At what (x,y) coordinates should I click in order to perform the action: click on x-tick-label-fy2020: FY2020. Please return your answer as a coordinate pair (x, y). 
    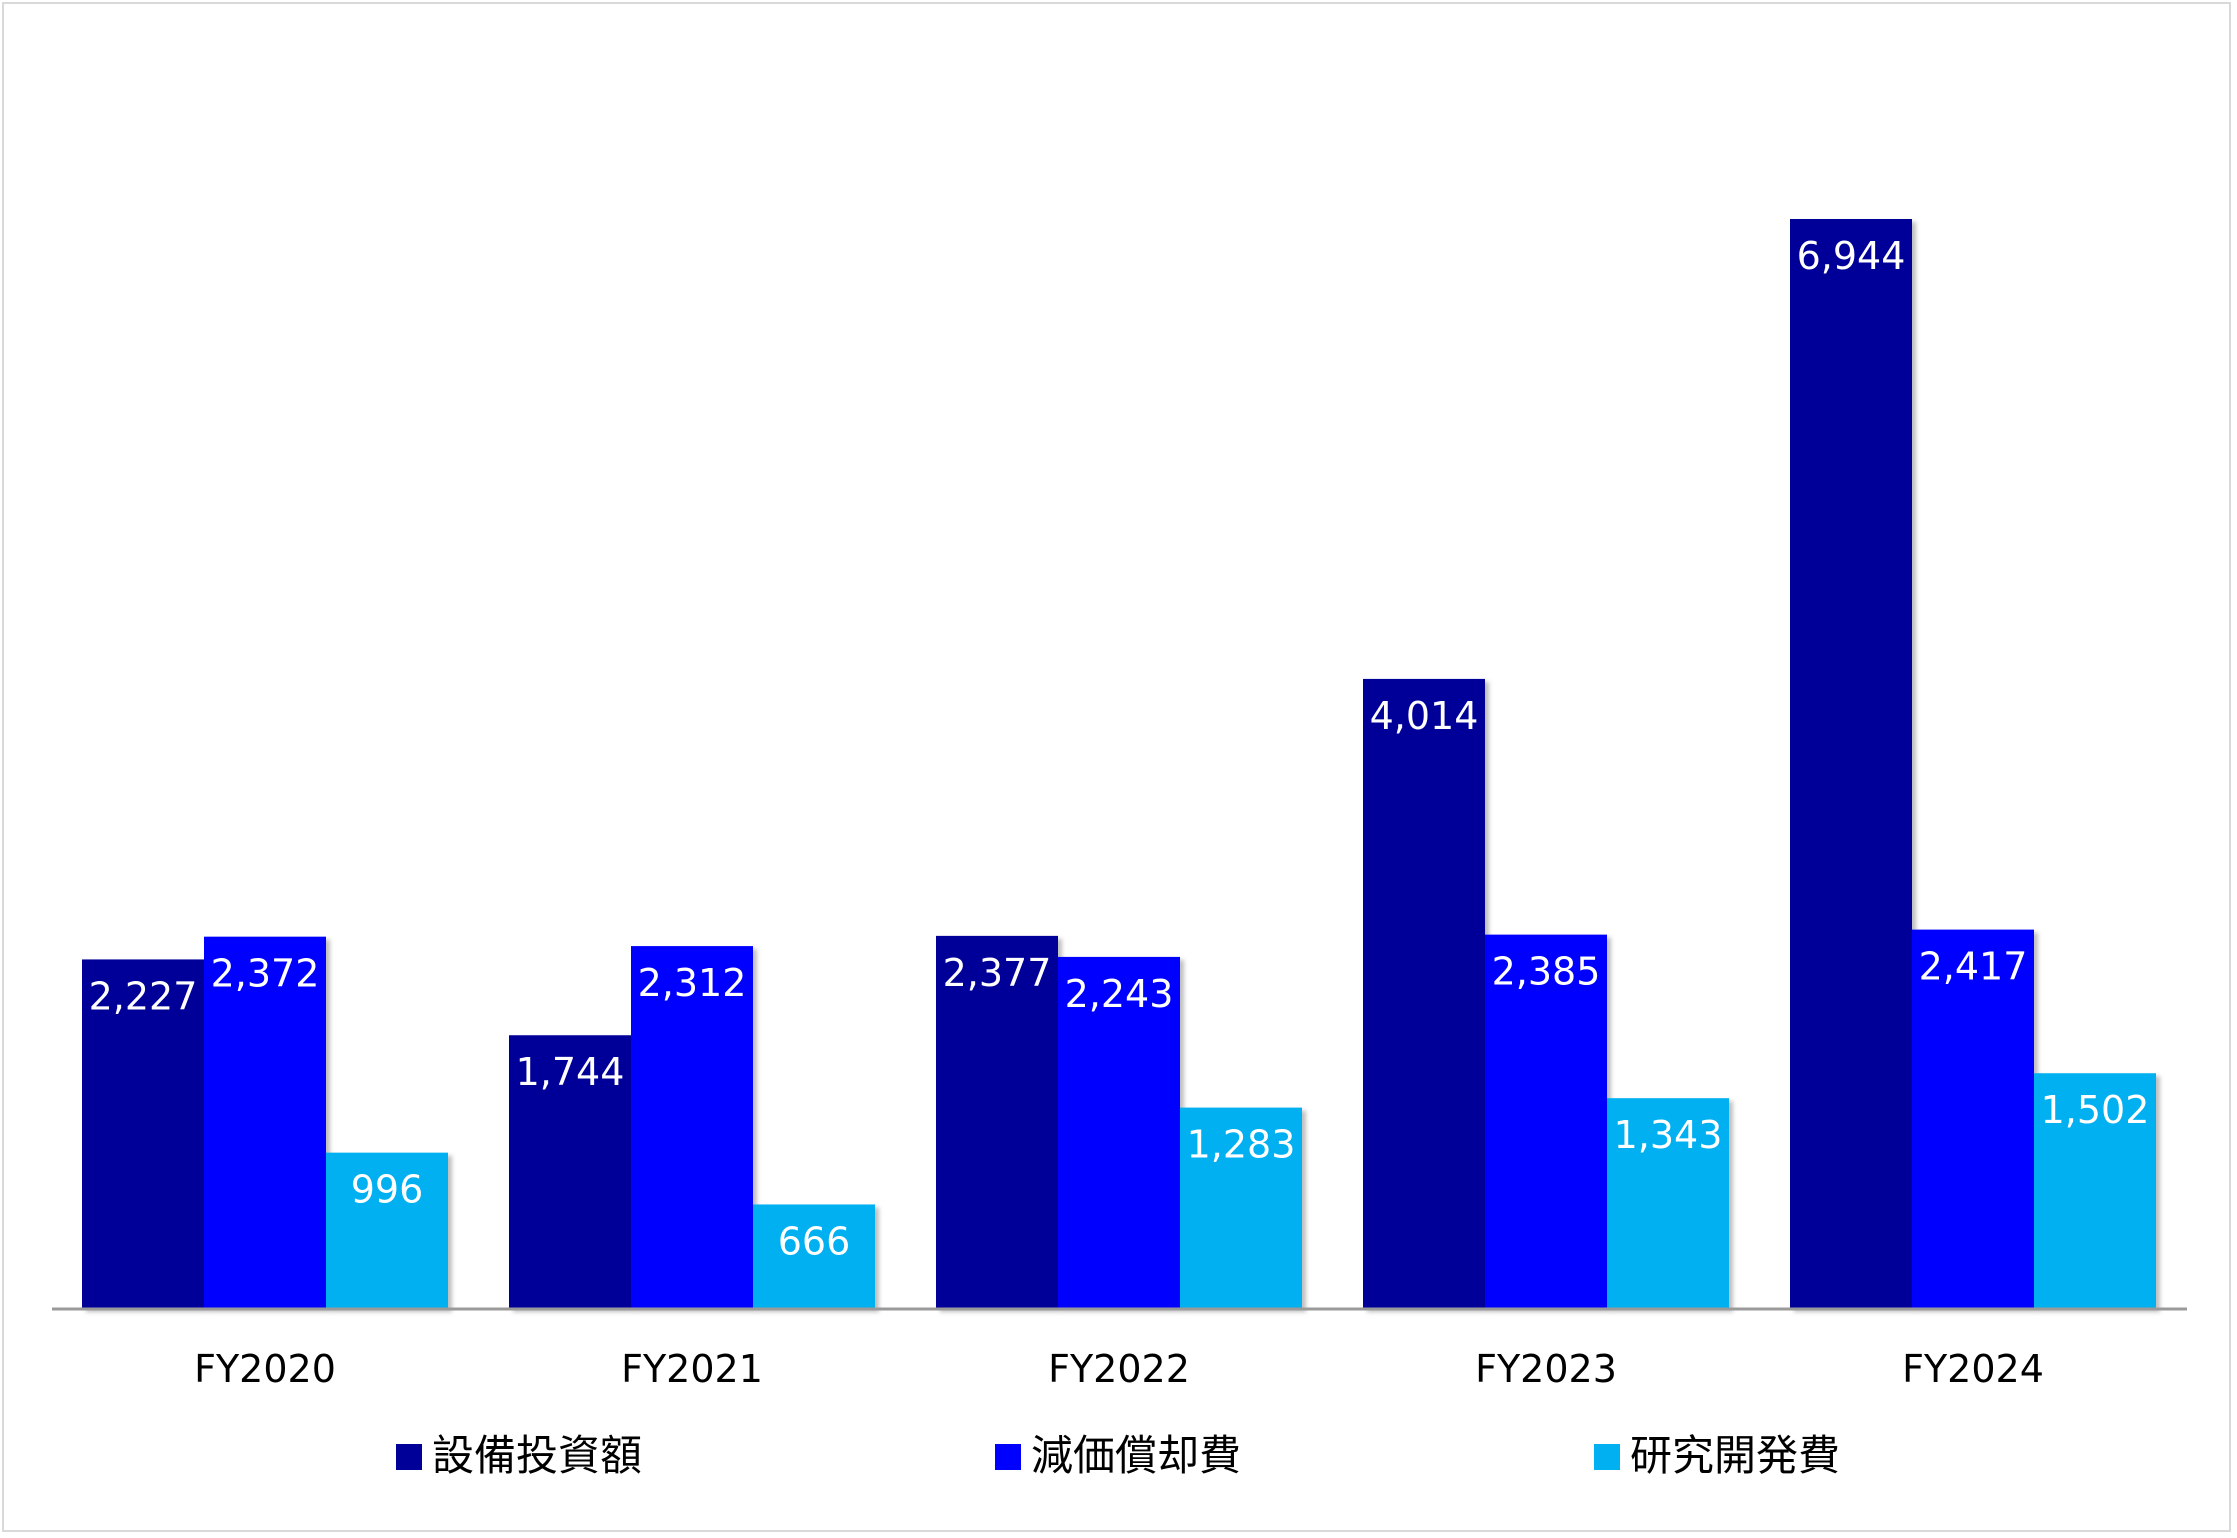
    Looking at the image, I should click on (265, 1369).